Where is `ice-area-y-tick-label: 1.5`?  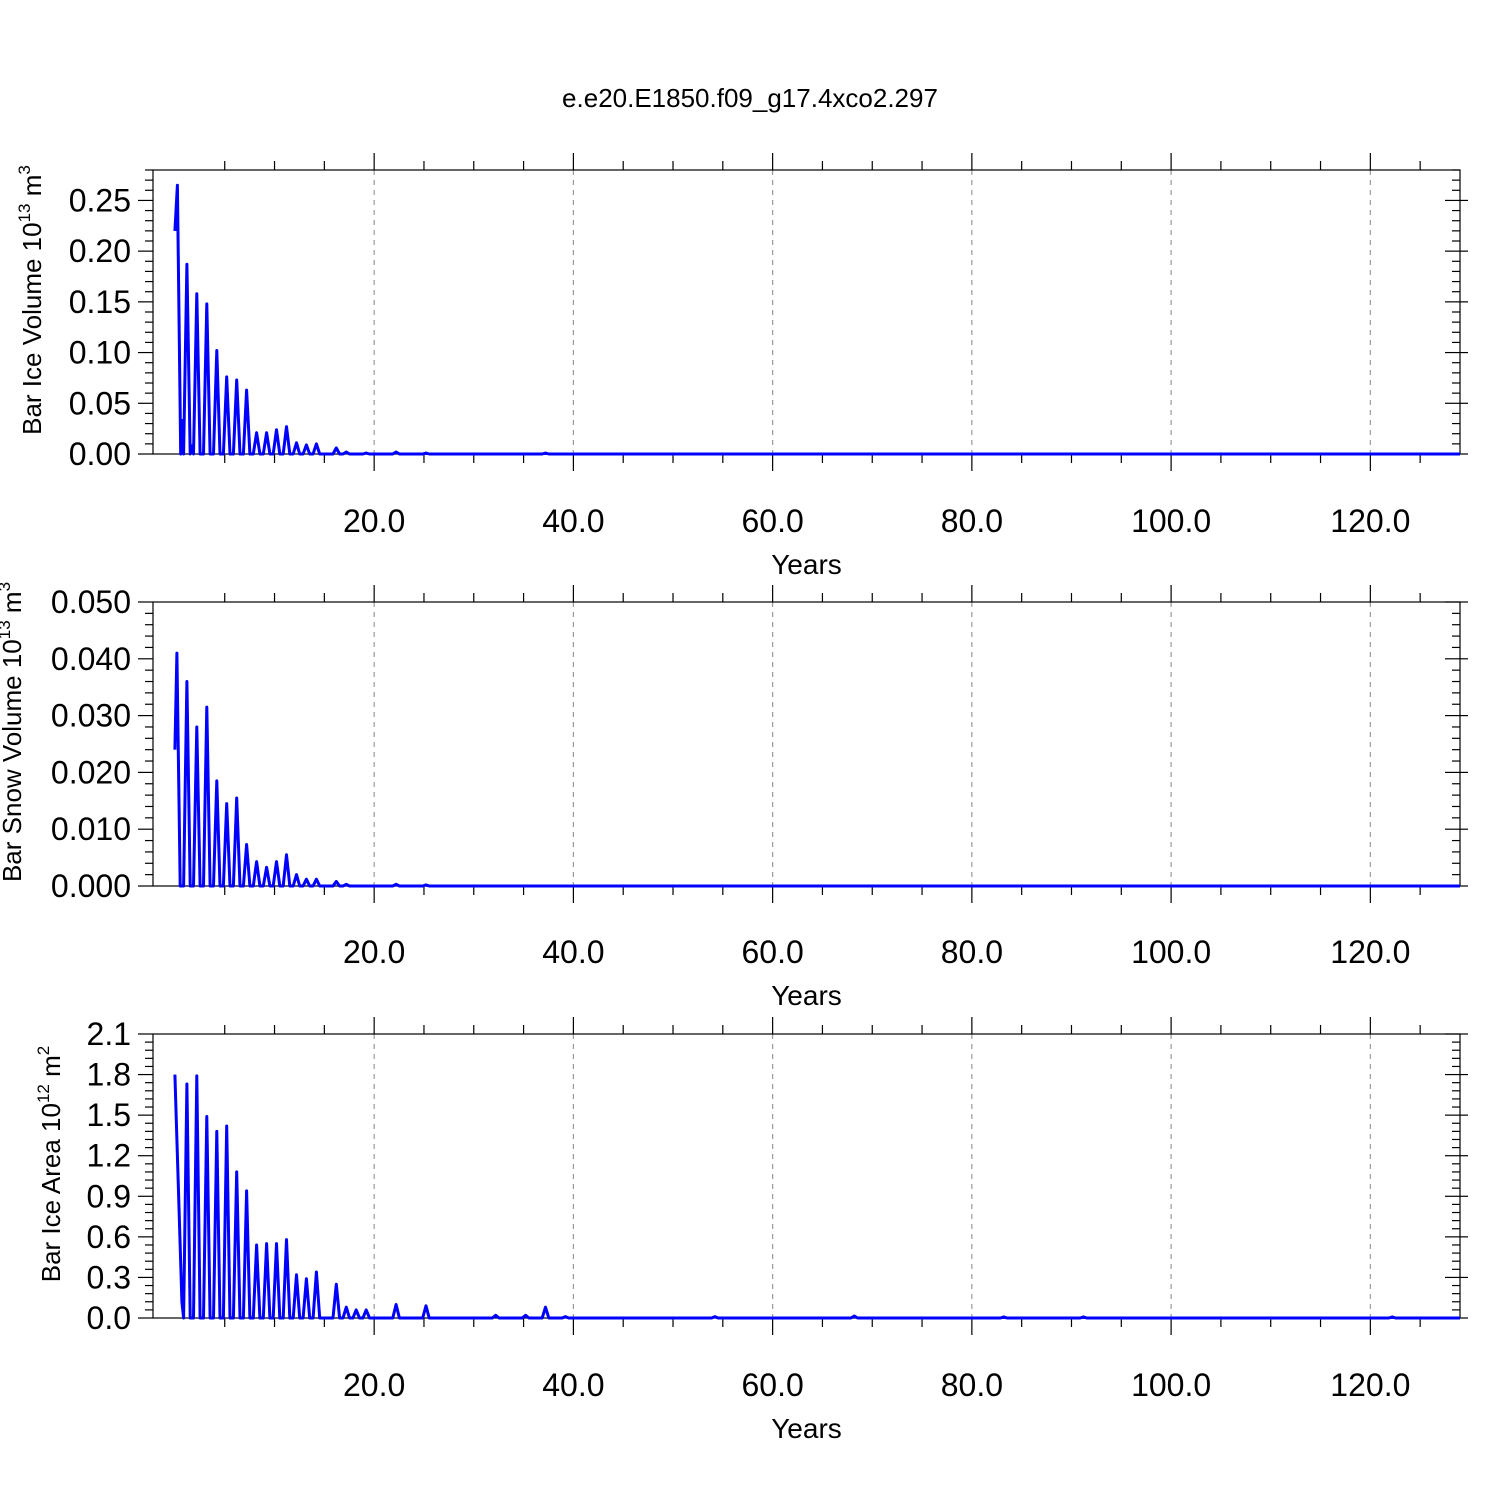
ice-area-y-tick-label: 1.5 is located at coordinates (109, 1115).